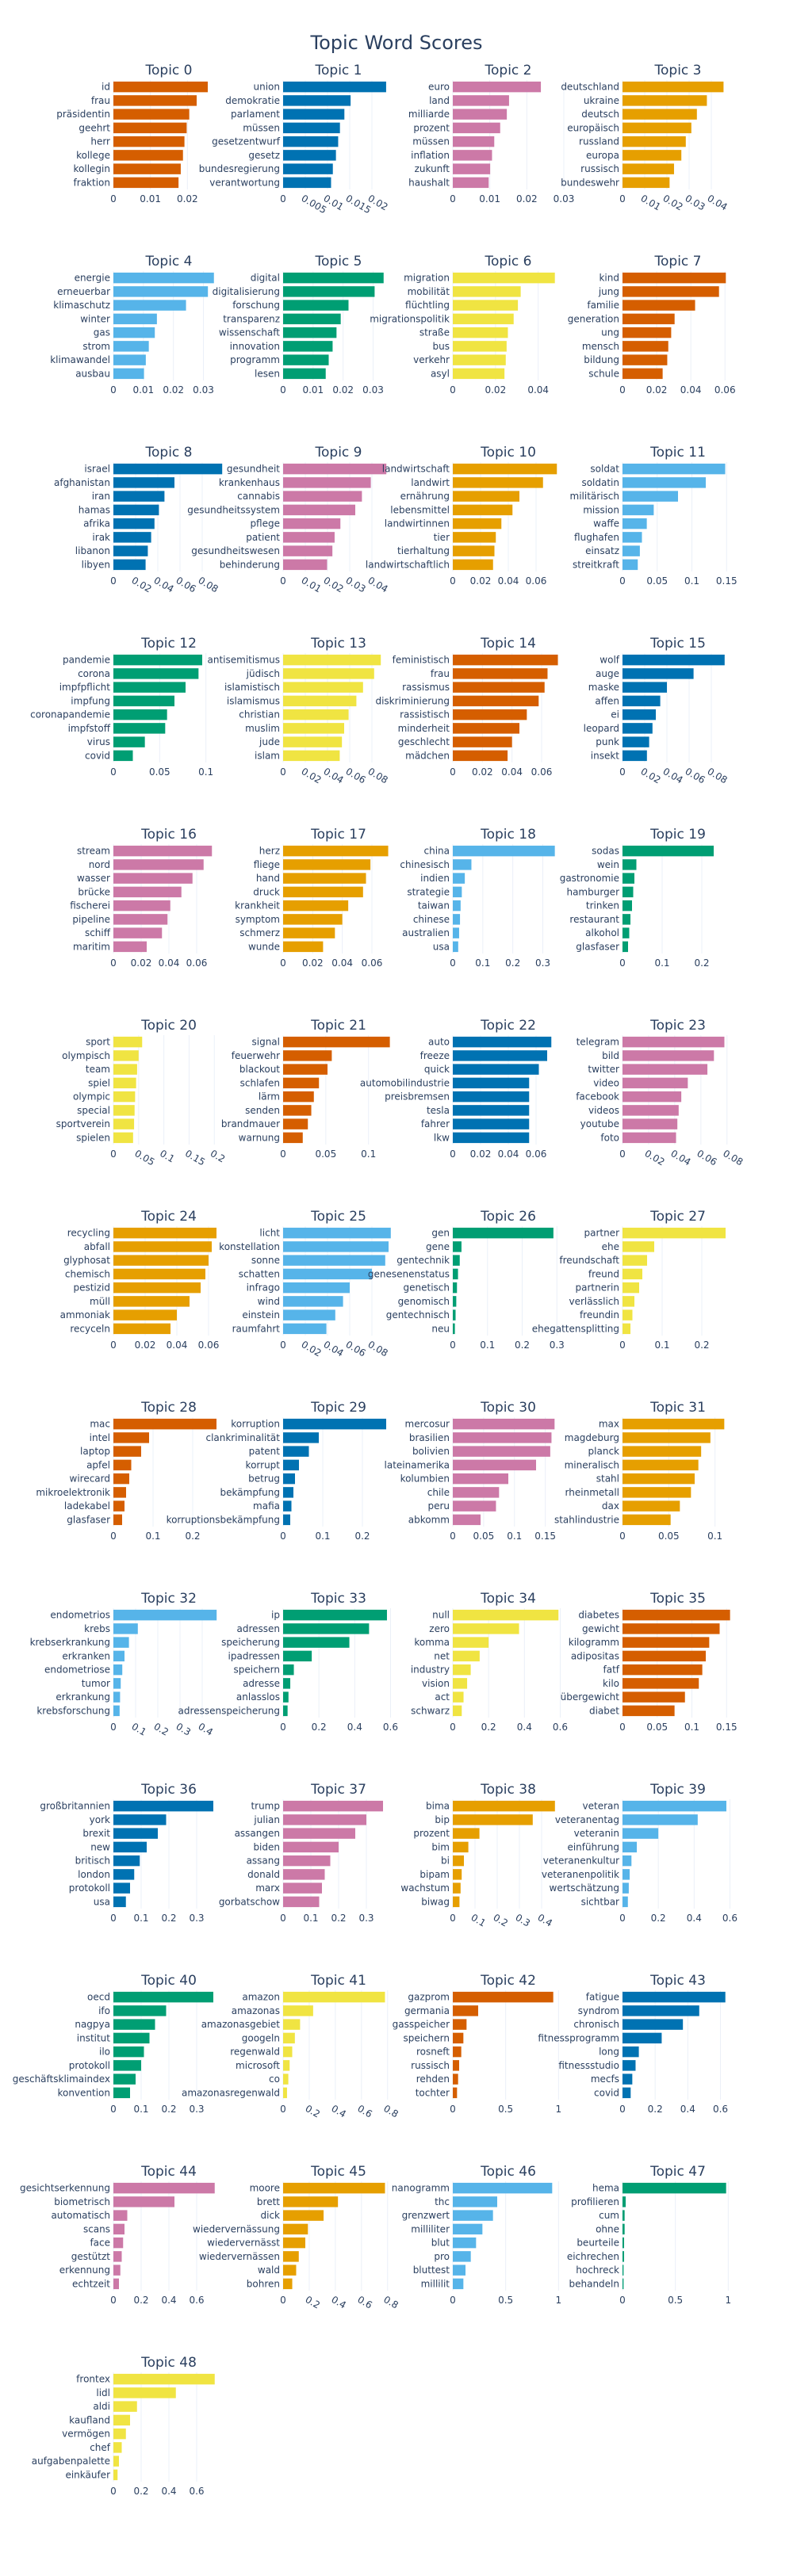  What do you see at coordinates (326, 1154) in the screenshot?
I see `tick-label: 0.05` at bounding box center [326, 1154].